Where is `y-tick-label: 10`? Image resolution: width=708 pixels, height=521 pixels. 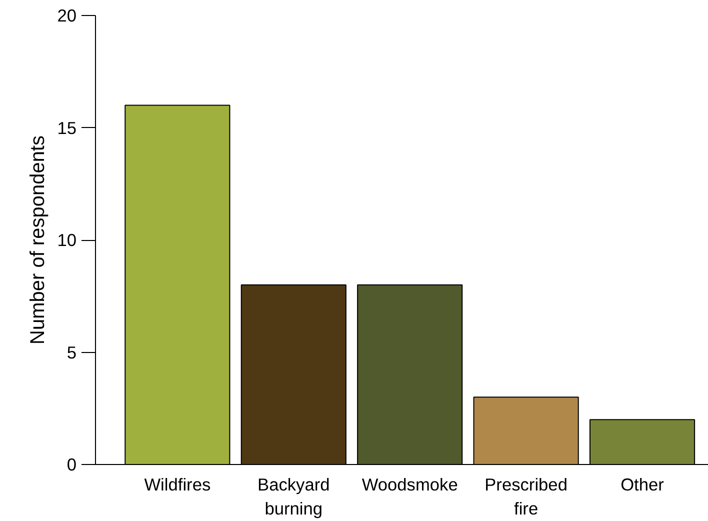
y-tick-label: 10 is located at coordinates (67, 240).